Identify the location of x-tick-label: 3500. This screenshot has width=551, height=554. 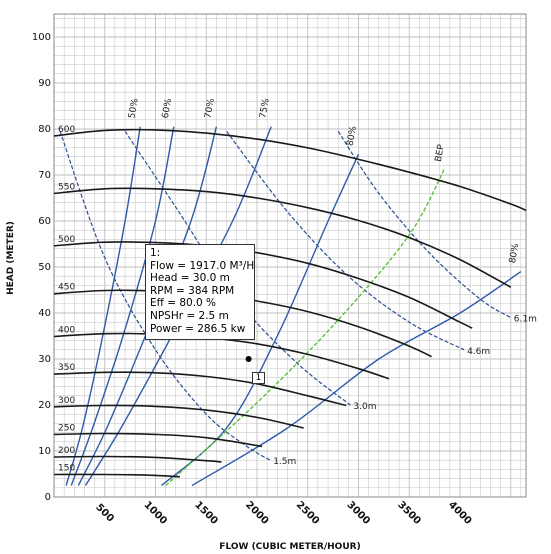
(408, 512).